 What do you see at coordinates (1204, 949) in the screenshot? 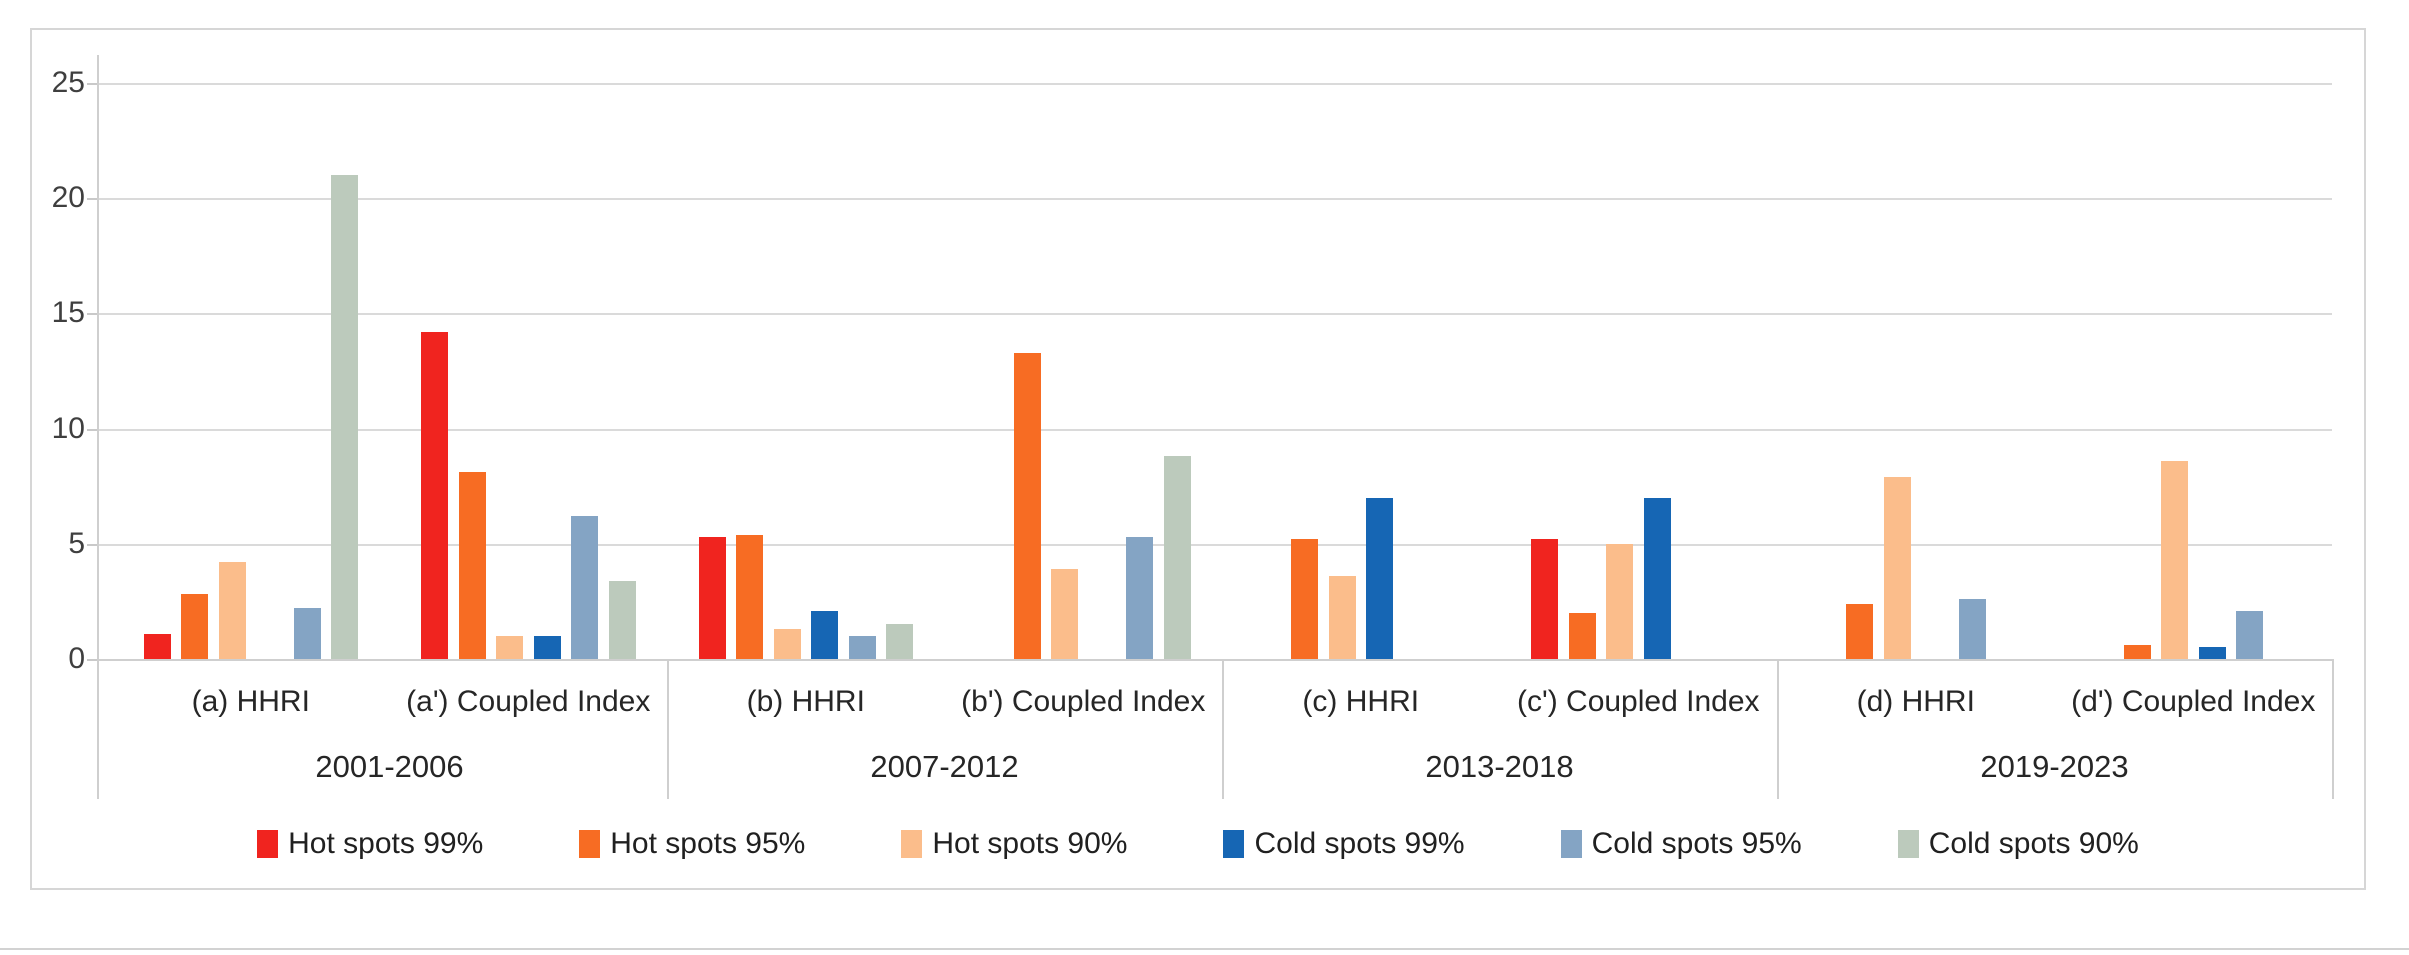
I see `page-bottom-divider` at bounding box center [1204, 949].